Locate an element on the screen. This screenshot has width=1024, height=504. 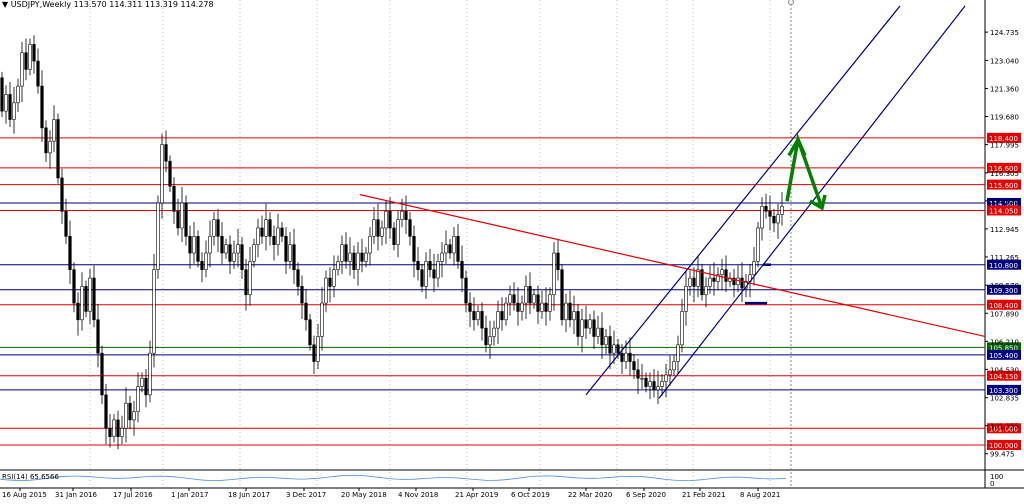
level-label: 104.150 is located at coordinates (1003, 377).